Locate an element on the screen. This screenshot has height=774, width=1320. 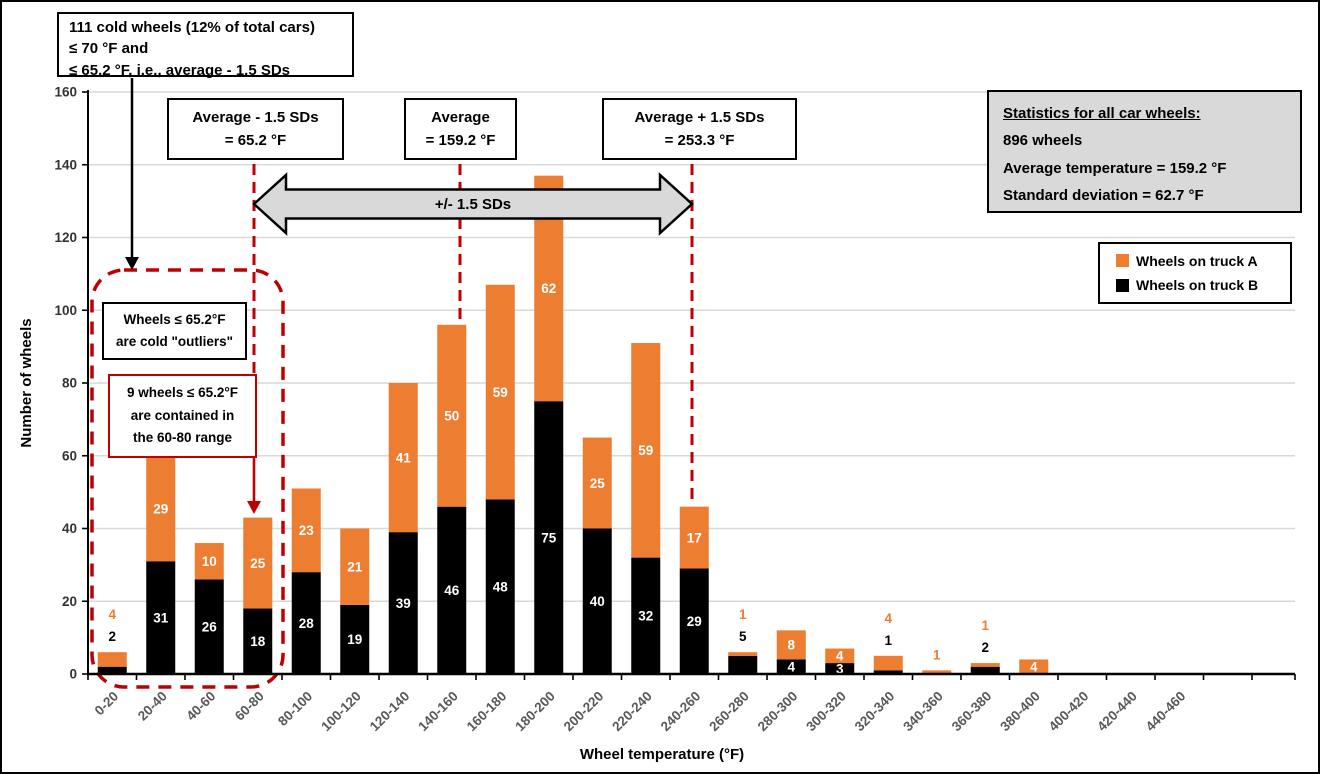
legend-label-truck-b: Wheels on truck B is located at coordinates (1197, 285).